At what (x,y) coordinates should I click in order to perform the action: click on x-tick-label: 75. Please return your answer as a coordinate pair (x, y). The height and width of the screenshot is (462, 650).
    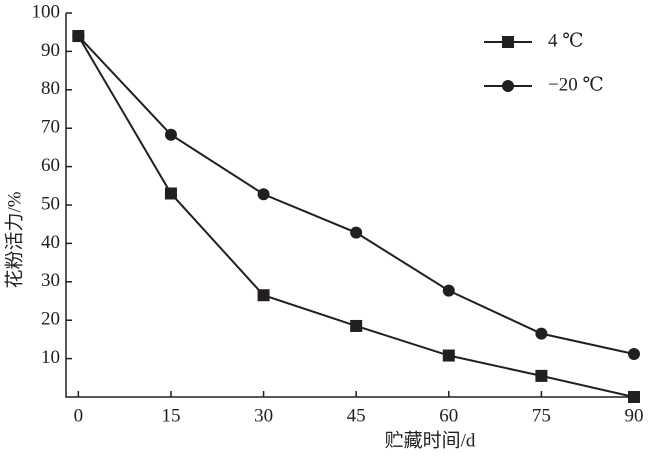
    Looking at the image, I should click on (541, 415).